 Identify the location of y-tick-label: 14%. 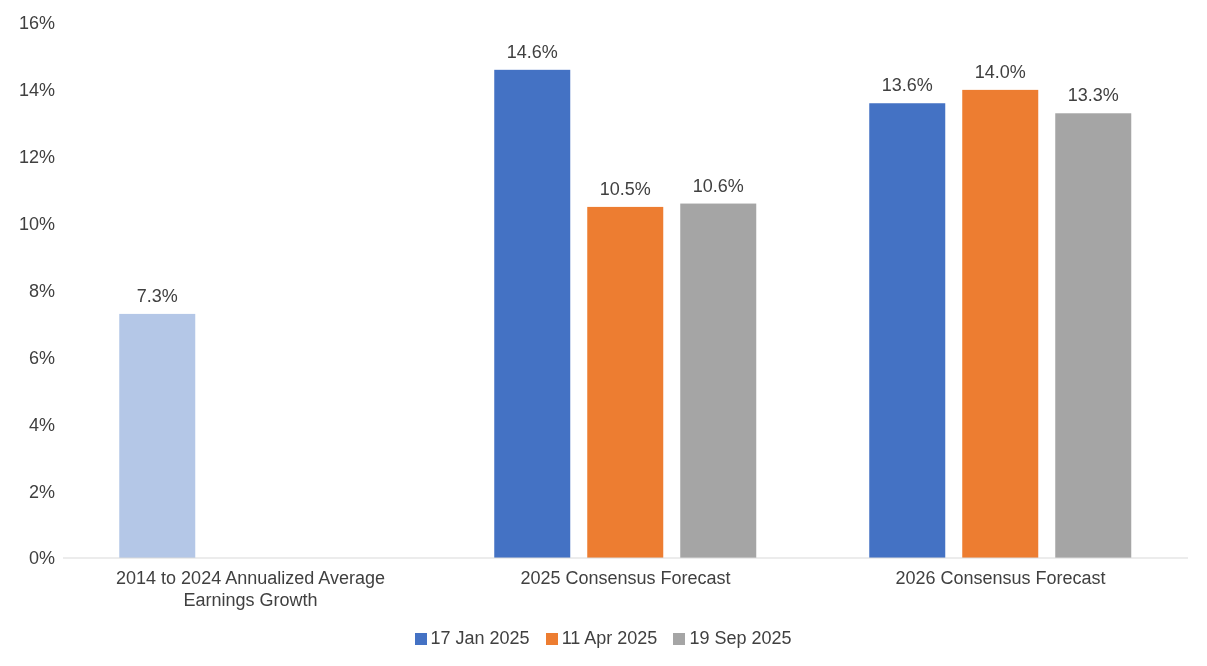
(36, 90).